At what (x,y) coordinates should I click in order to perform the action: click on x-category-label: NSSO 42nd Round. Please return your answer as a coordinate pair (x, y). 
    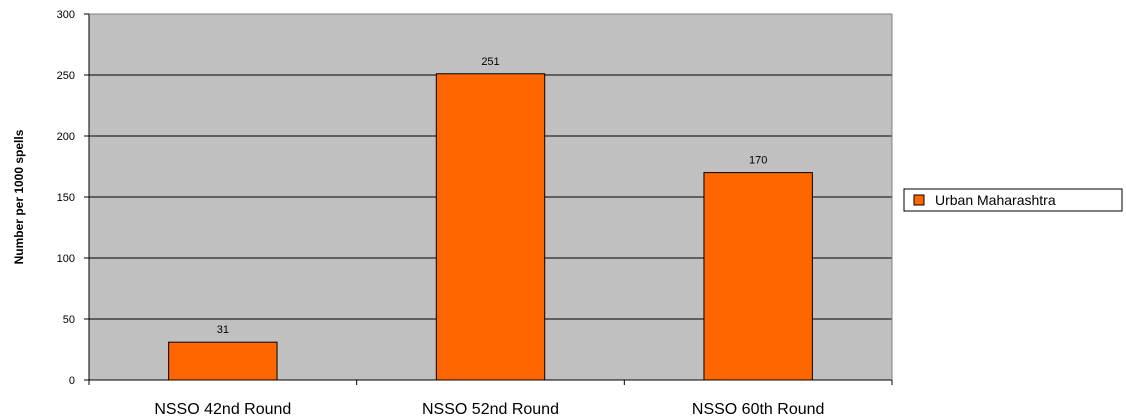
    Looking at the image, I should click on (222, 409).